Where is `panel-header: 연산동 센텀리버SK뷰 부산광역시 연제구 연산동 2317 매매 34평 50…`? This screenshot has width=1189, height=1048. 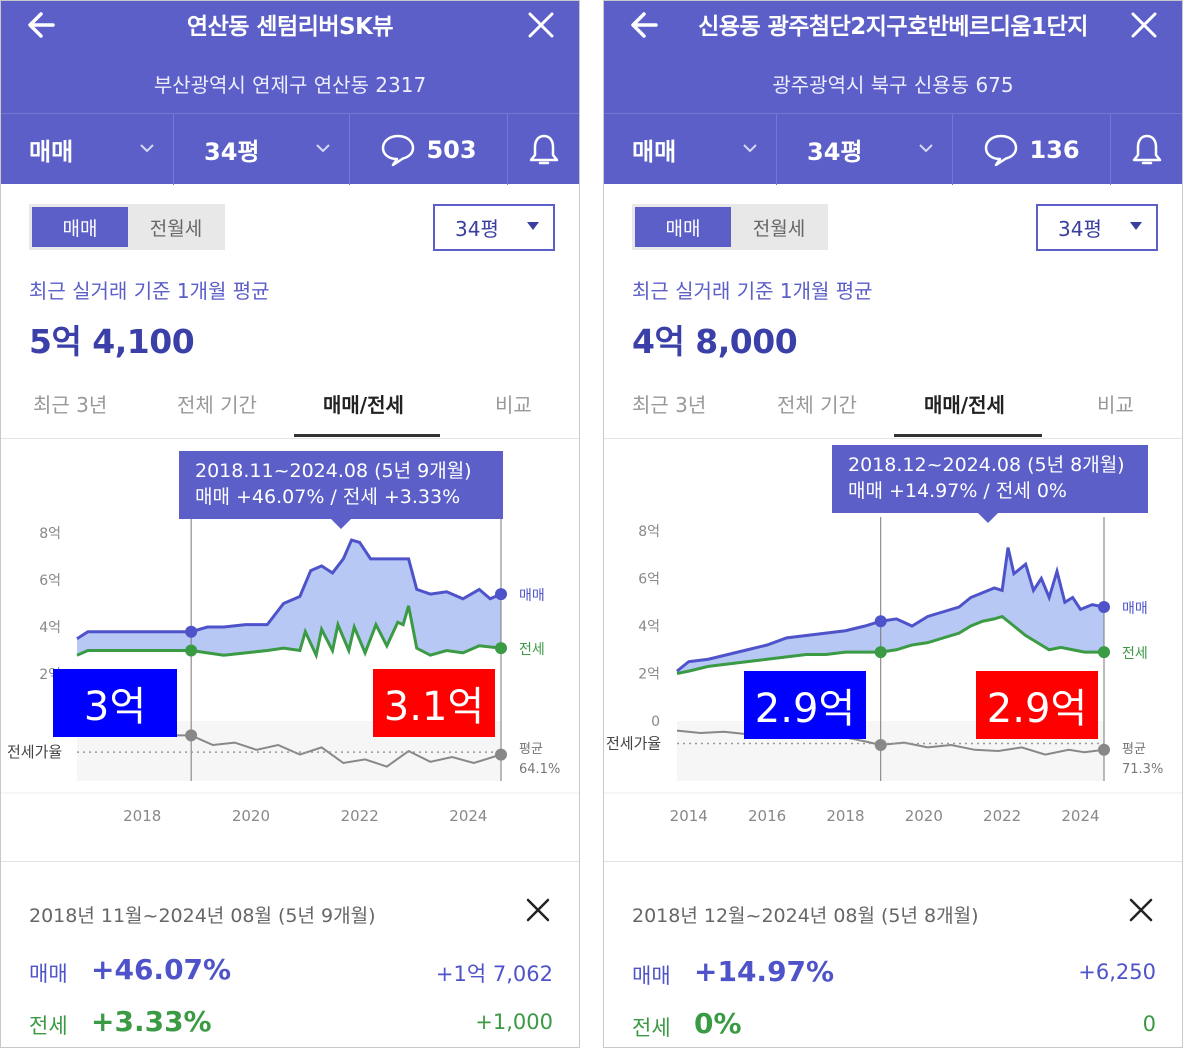
panel-header: 연산동 센텀리버SK뷰 부산광역시 연제구 연산동 2317 매매 34평 50… is located at coordinates (290, 93).